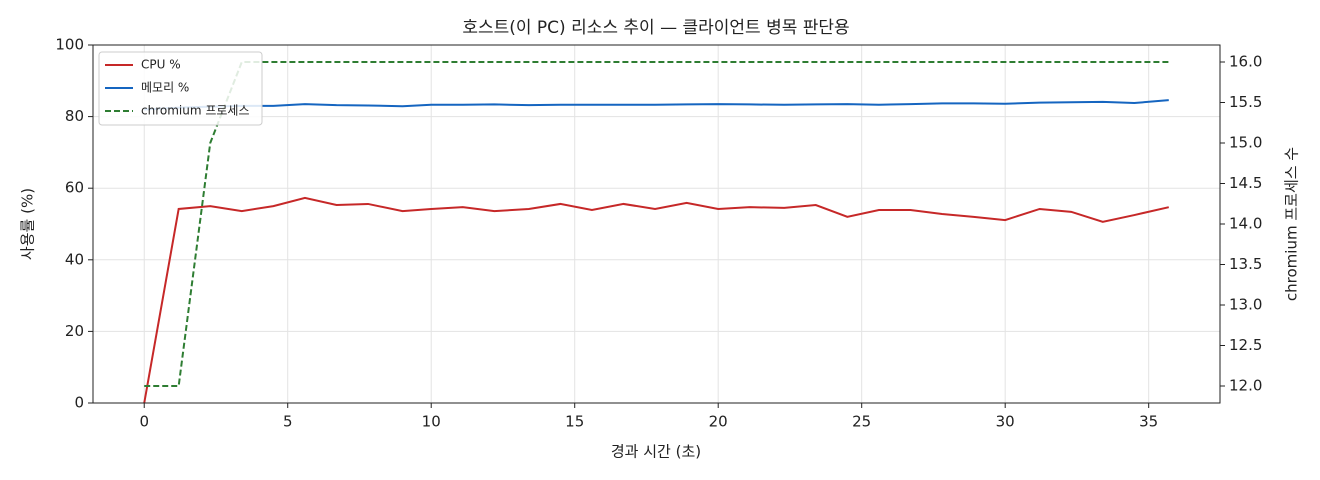  What do you see at coordinates (288, 422) in the screenshot?
I see `x-tick-label: 5` at bounding box center [288, 422].